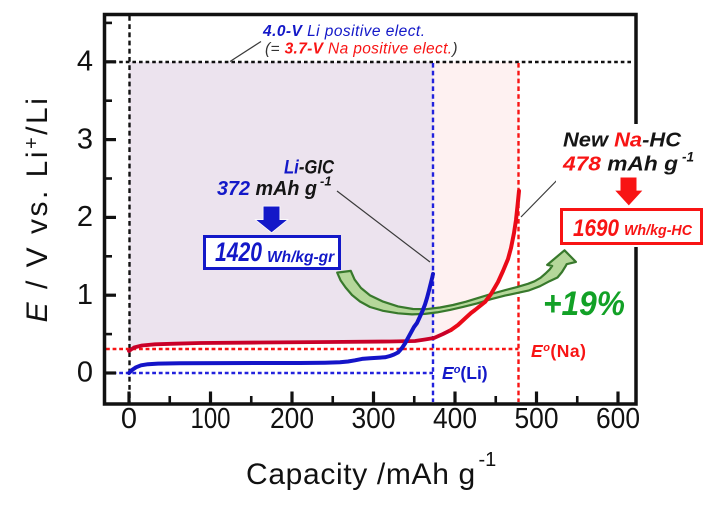  I want to click on svg-text: E / V vs. Li+/Li, so click(37, 209).